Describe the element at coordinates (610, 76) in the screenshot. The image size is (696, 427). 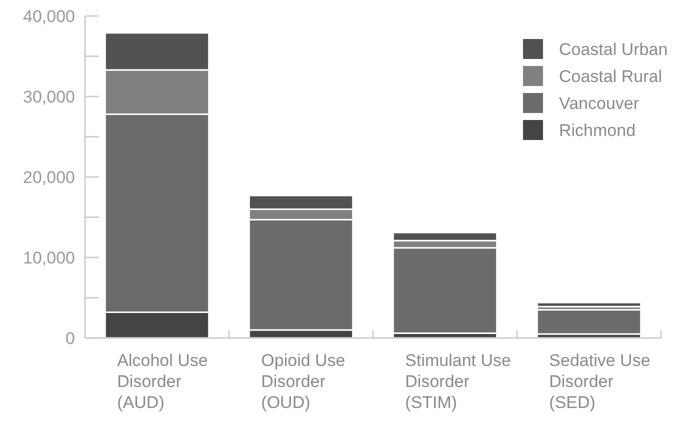
I see `legend-label: Coastal Rural` at that location.